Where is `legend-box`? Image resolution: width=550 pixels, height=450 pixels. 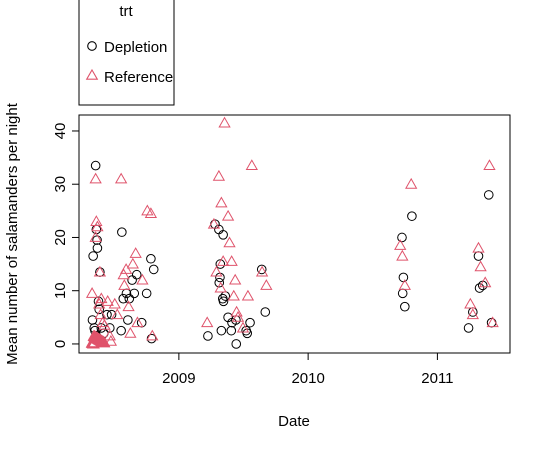 legend-box is located at coordinates (126, 53).